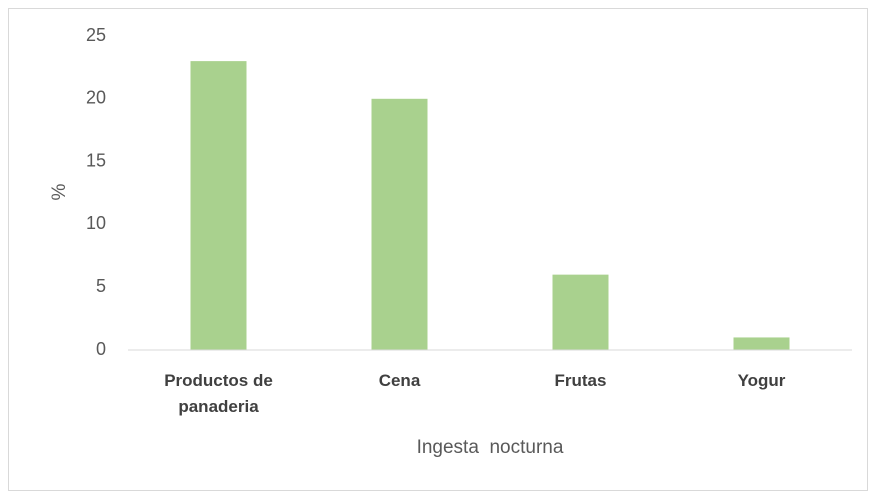 This screenshot has height=493, width=870. What do you see at coordinates (761, 380) in the screenshot?
I see `x-tick-label: Yogur` at bounding box center [761, 380].